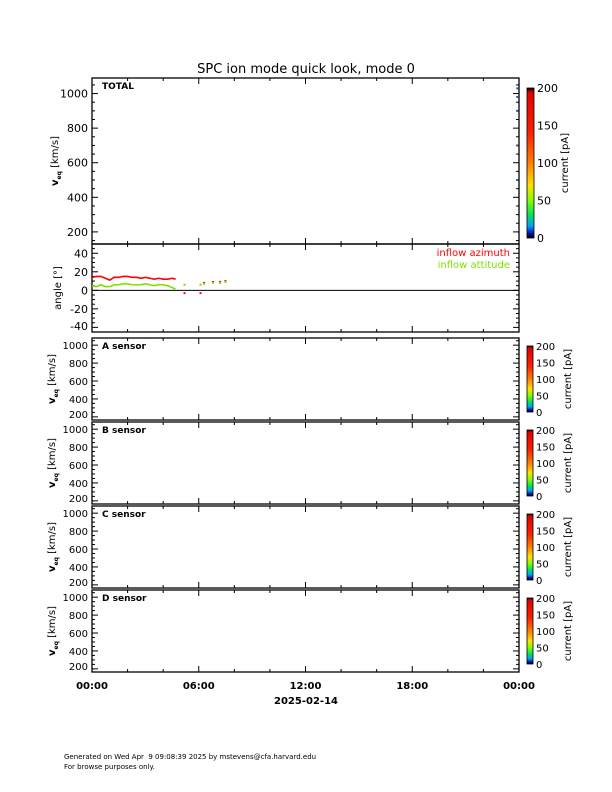  What do you see at coordinates (124, 431) in the screenshot?
I see `panel-label: B sensor` at bounding box center [124, 431].